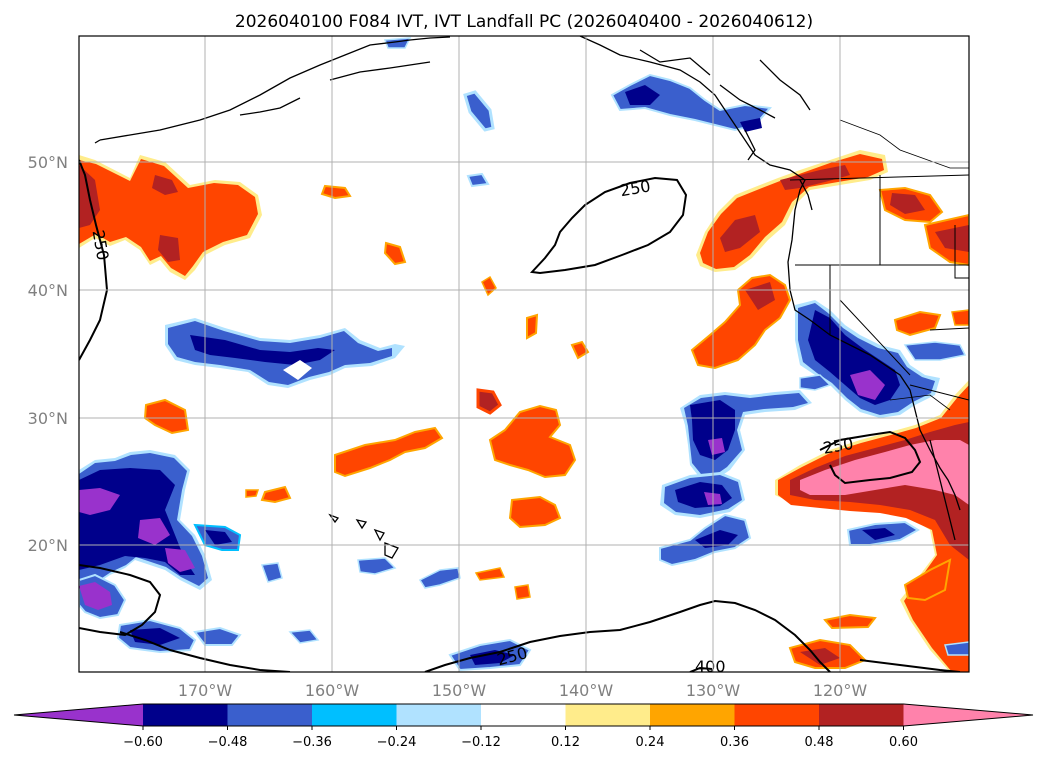  Describe the element at coordinates (332, 690) in the screenshot. I see `lon-label-160w: 160°W` at that location.